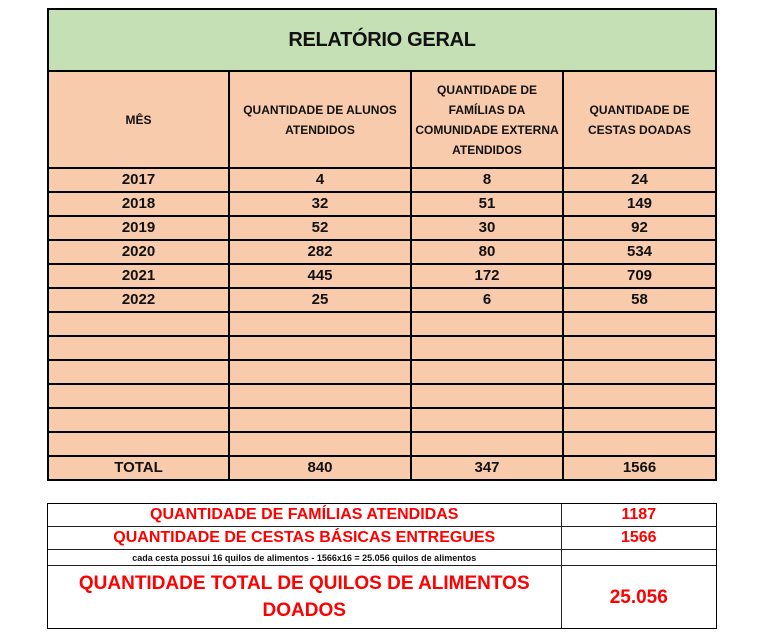 This screenshot has height=636, width=768. I want to click on cell-families: 172, so click(487, 276).